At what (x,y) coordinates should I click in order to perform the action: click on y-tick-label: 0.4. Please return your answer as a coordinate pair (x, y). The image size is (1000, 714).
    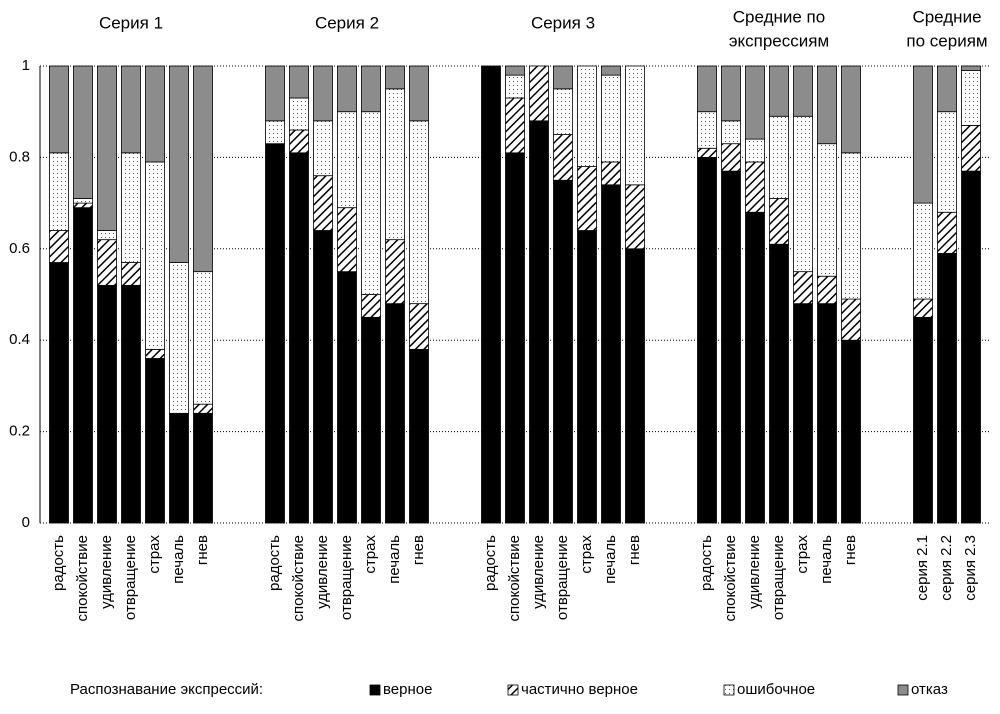
    Looking at the image, I should click on (19, 339).